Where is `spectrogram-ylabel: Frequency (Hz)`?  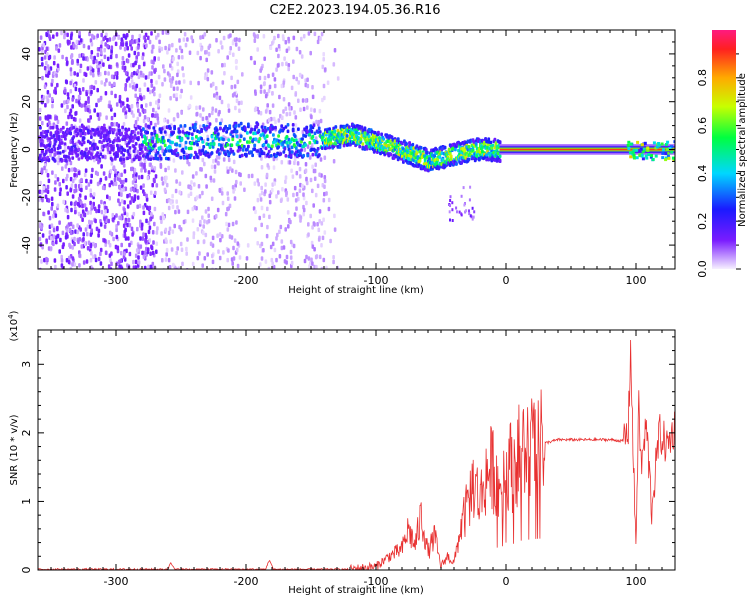 spectrogram-ylabel: Frequency (Hz) is located at coordinates (14, 150).